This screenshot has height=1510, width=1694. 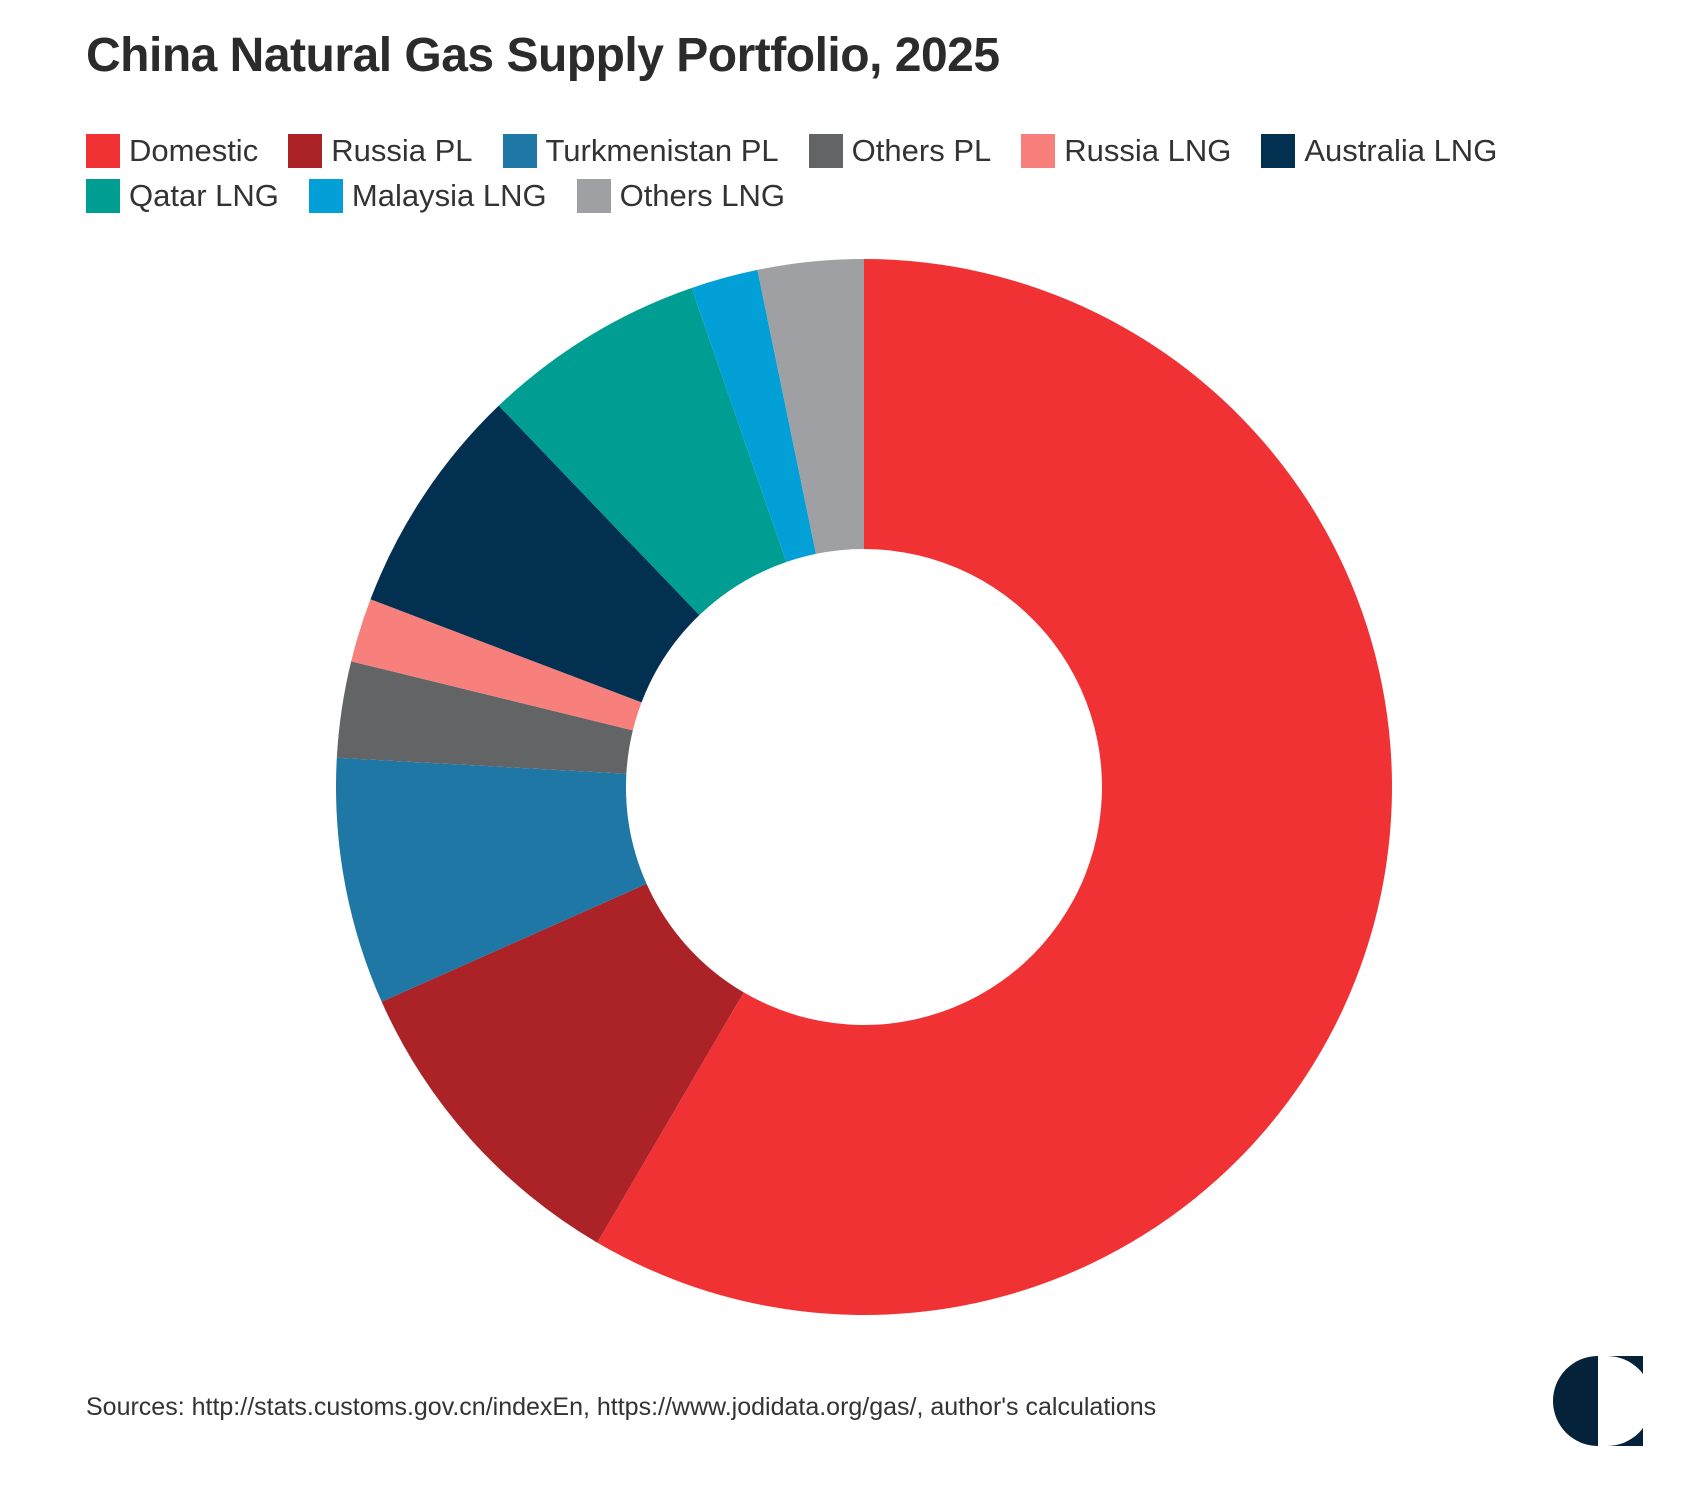 I want to click on publisher-logo-icon, so click(x=1598, y=1401).